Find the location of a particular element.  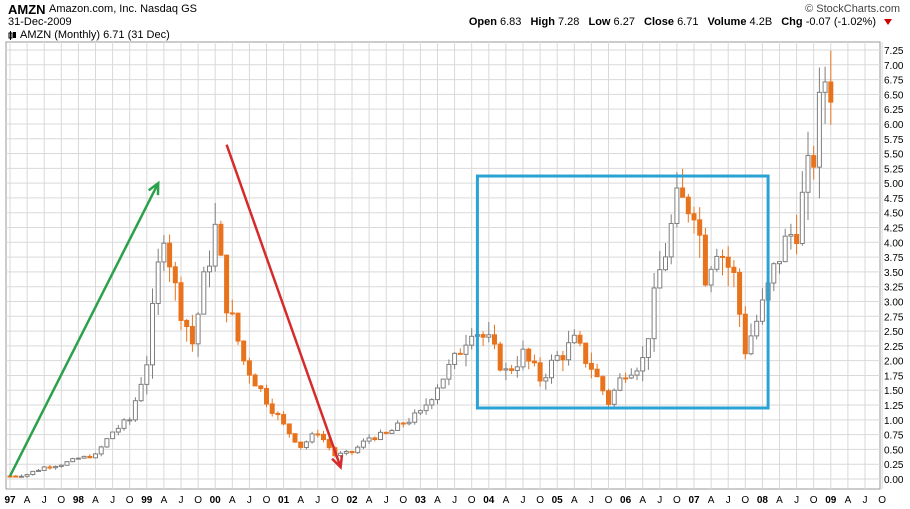

y-tick-label: 4.75 is located at coordinates (894, 199).